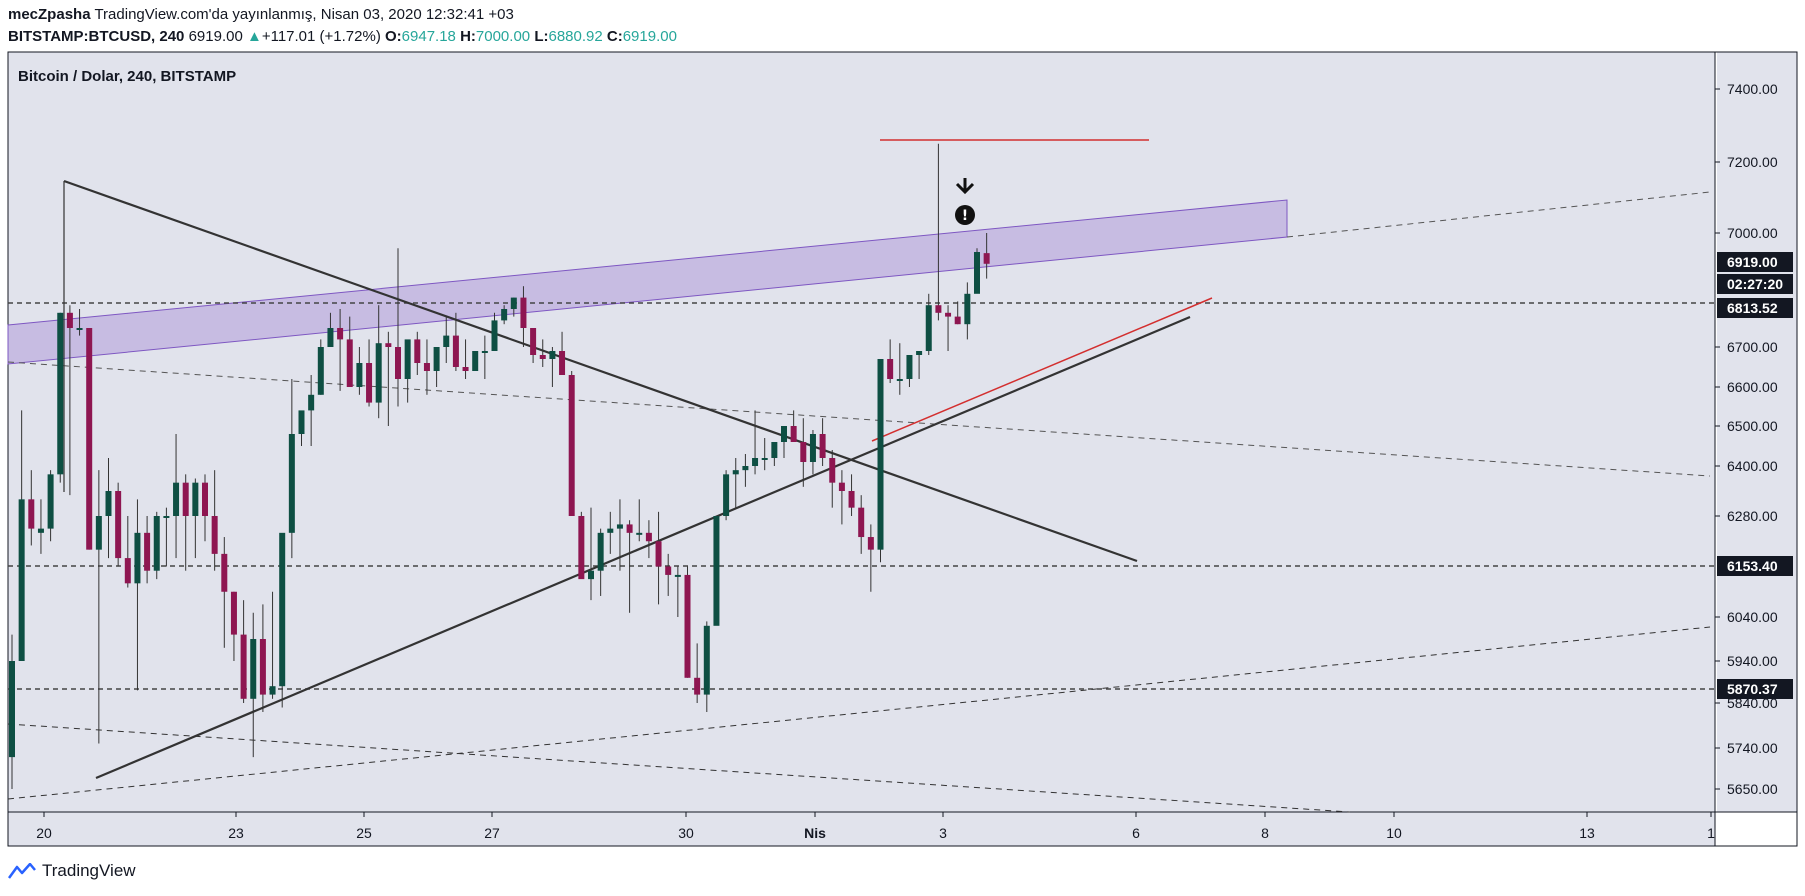 This screenshot has height=896, width=1805. I want to click on price-tick-label: 7200.00, so click(1752, 162).